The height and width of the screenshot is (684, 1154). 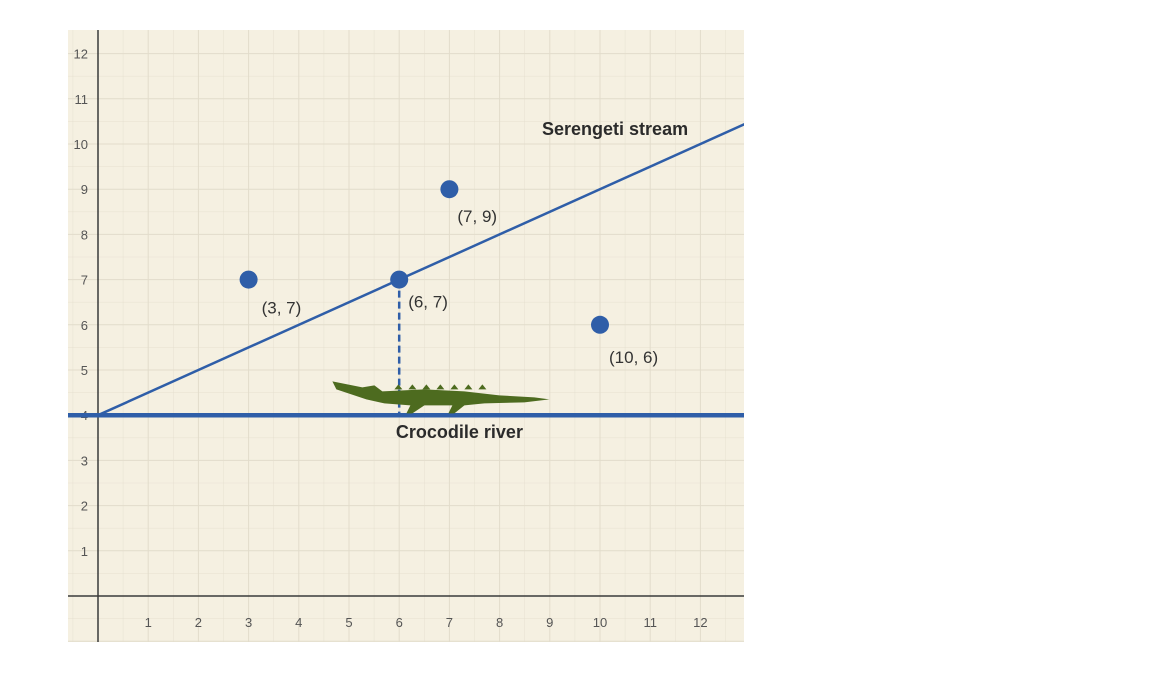 What do you see at coordinates (399, 622) in the screenshot?
I see `x-tick-label: 6` at bounding box center [399, 622].